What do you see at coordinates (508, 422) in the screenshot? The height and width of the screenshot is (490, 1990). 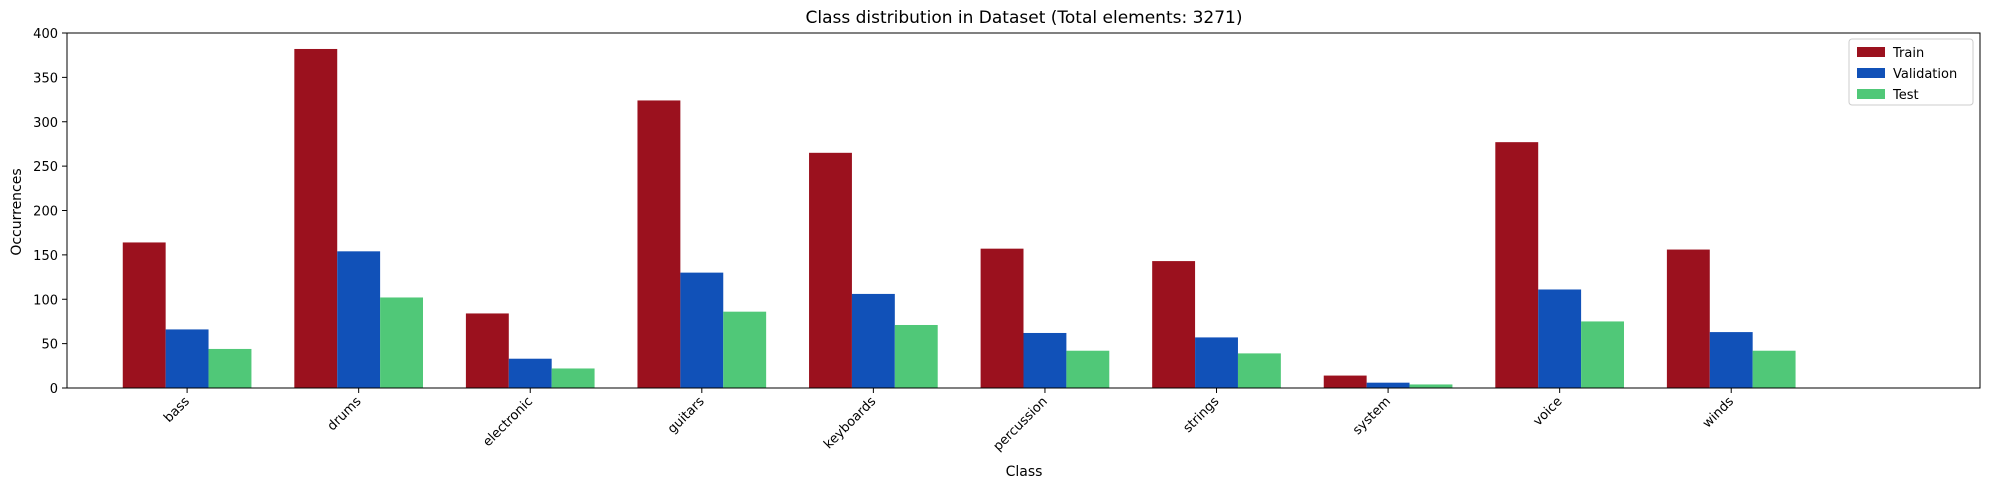 I see `x-tick-label: electronic` at bounding box center [508, 422].